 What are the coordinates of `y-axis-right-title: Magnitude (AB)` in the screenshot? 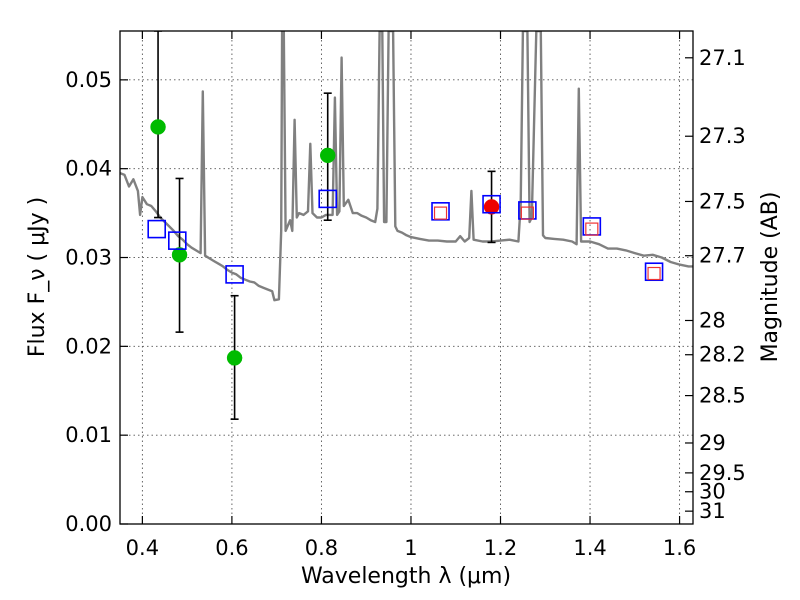 It's located at (770, 277).